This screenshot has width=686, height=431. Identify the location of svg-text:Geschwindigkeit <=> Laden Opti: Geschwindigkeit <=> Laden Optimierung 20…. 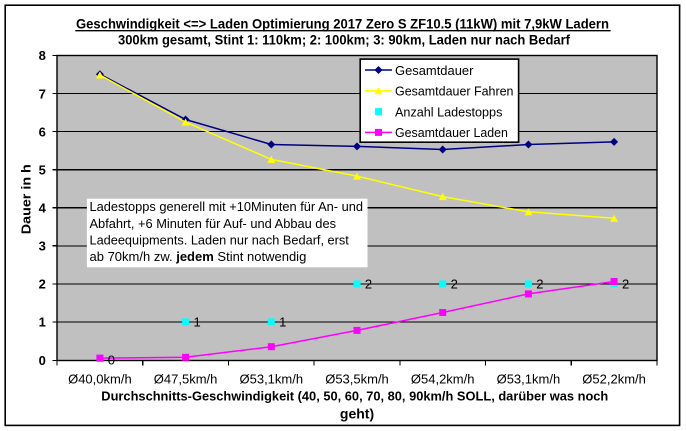
(342, 24).